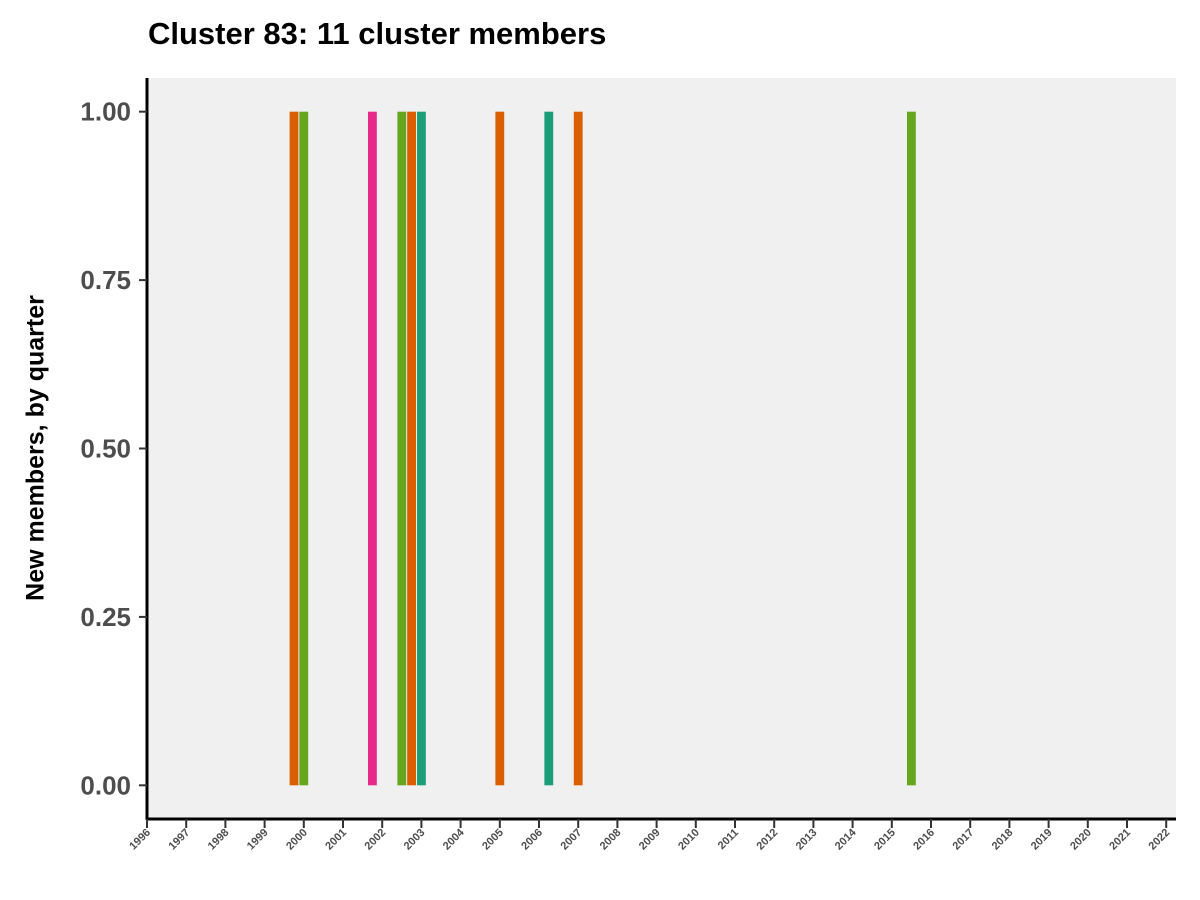  Describe the element at coordinates (105, 785) in the screenshot. I see `y-tick-label: 0.00` at that location.